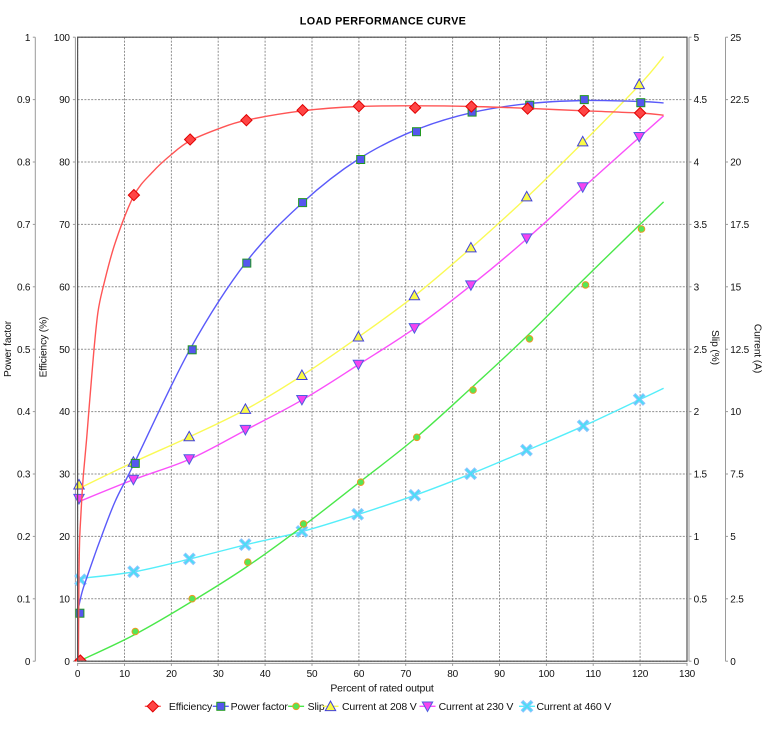 Image resolution: width=776 pixels, height=732 pixels. Describe the element at coordinates (756, 348) in the screenshot. I see `svg-text: Current (A)` at that location.